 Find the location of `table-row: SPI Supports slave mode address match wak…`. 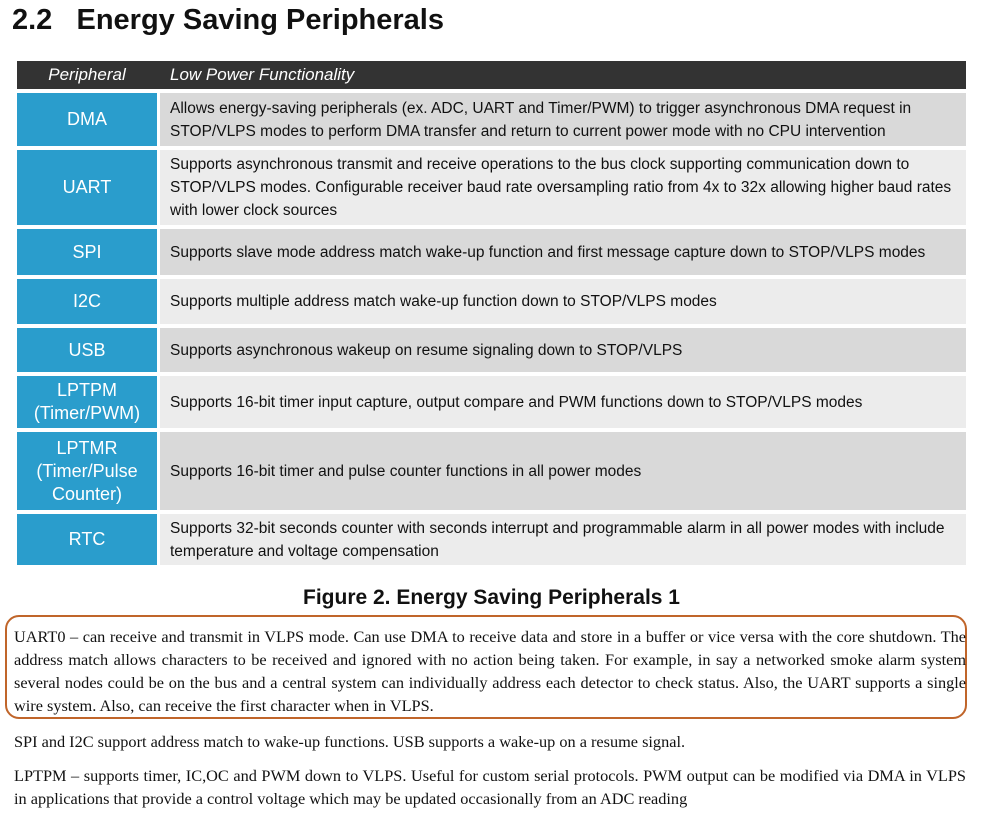

table-row: SPI Supports slave mode address match wak… is located at coordinates (491, 252).